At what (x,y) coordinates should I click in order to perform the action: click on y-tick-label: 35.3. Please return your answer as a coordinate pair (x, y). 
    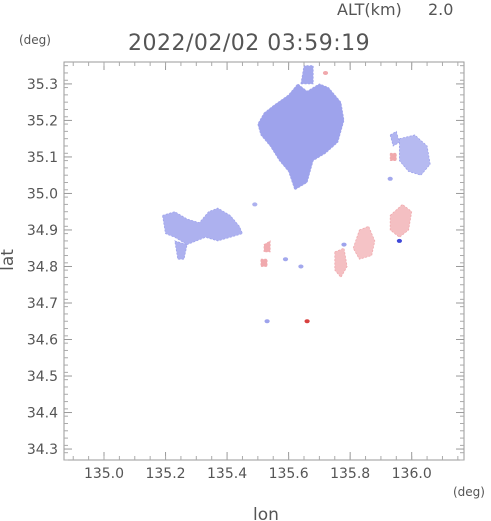
    Looking at the image, I should click on (42, 85).